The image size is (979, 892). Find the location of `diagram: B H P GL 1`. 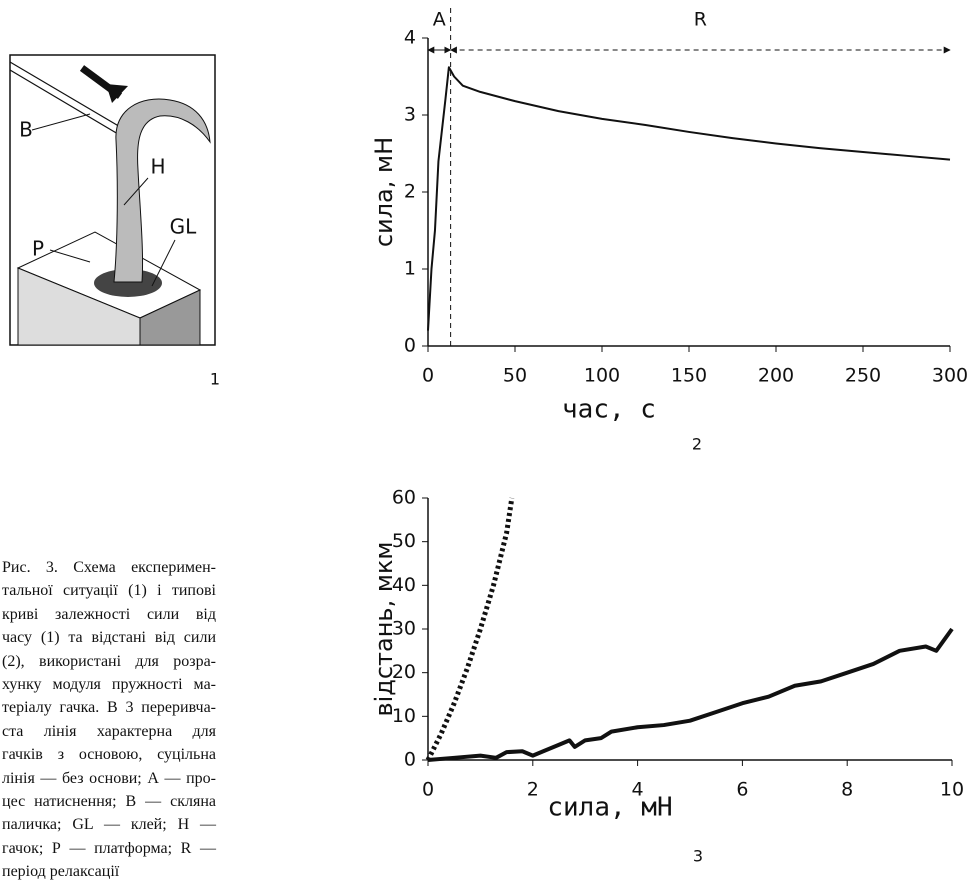

diagram: B H P GL 1 is located at coordinates (114, 221).